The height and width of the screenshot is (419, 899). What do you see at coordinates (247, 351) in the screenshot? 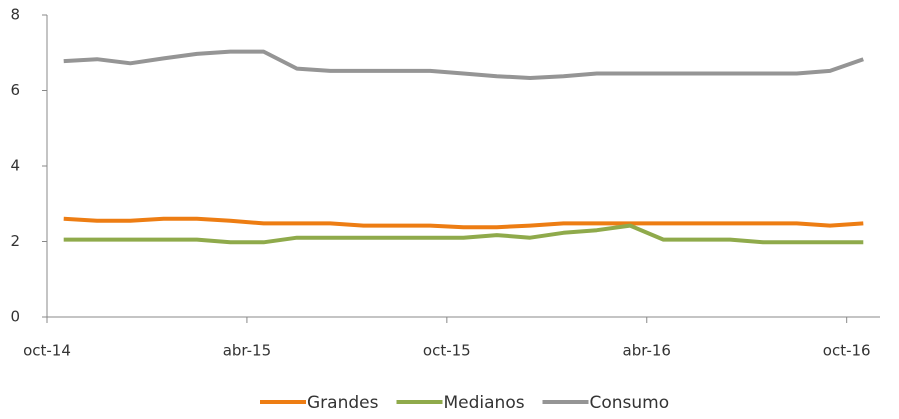
I see `x-tick-label: abr-15` at bounding box center [247, 351].